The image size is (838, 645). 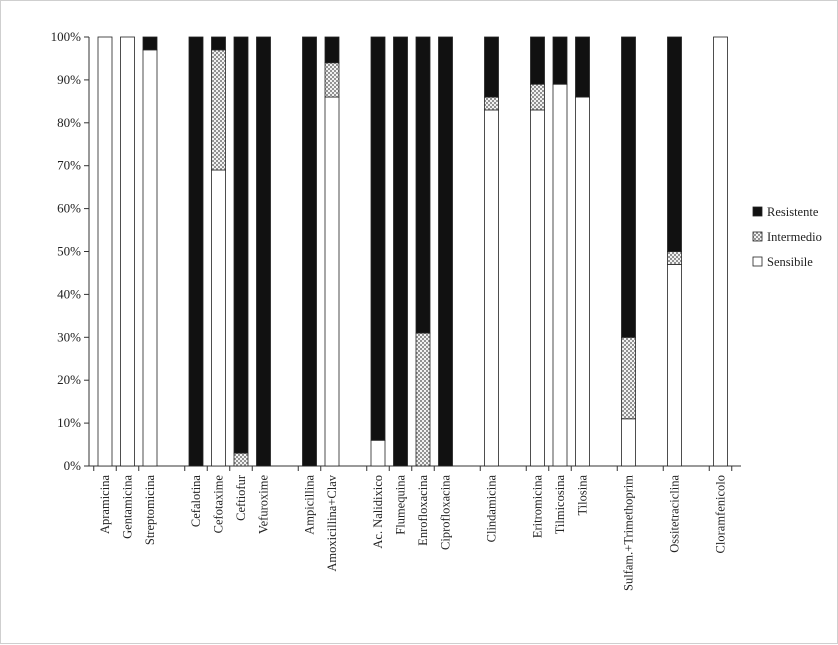 I want to click on category-label: Amoxicillina+Clav, so click(x=332, y=522).